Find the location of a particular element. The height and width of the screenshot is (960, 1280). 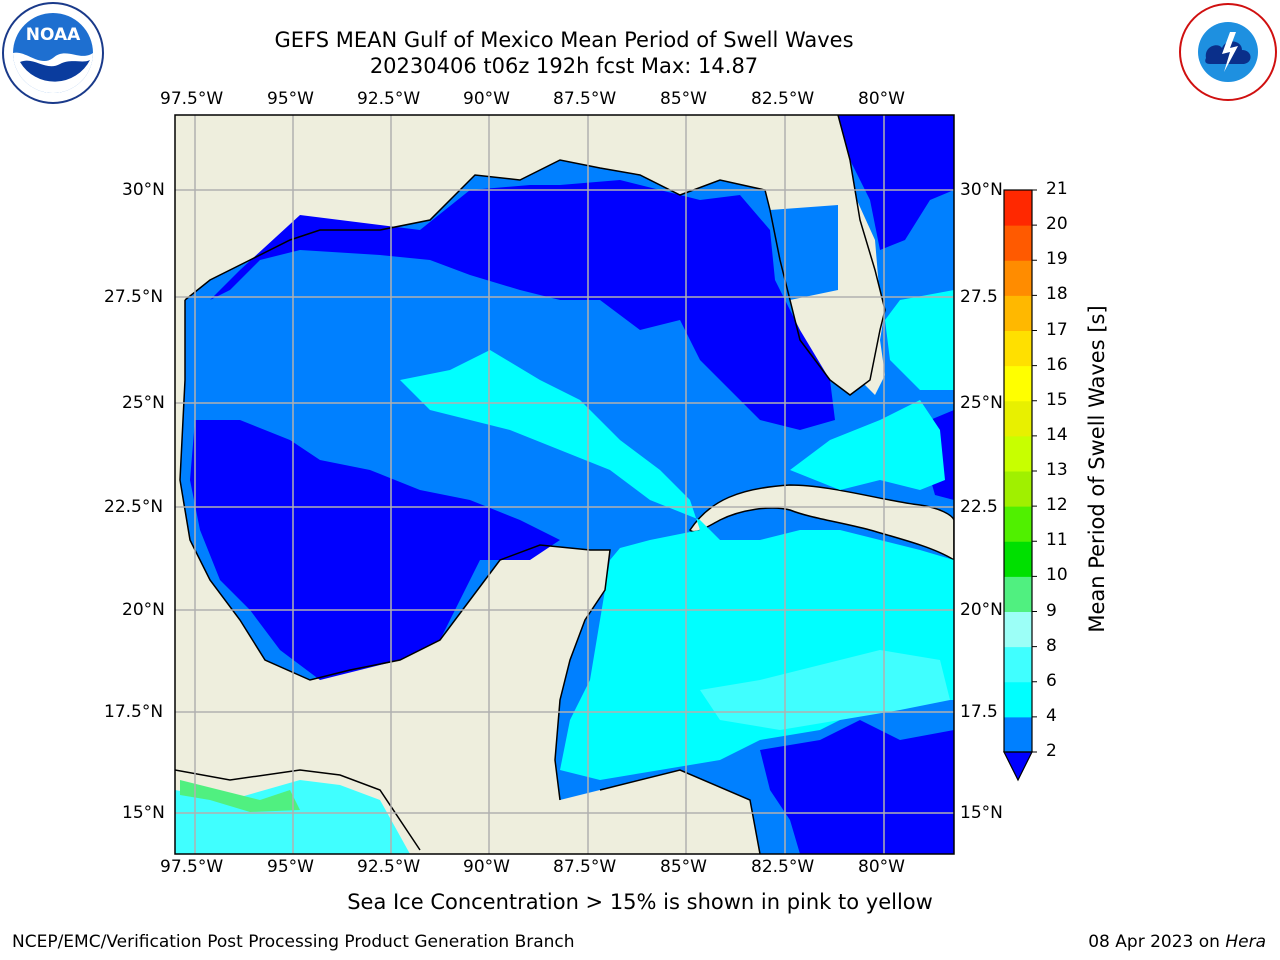

date-stamp: 08 Apr 2023 on Hera is located at coordinates (1177, 942).